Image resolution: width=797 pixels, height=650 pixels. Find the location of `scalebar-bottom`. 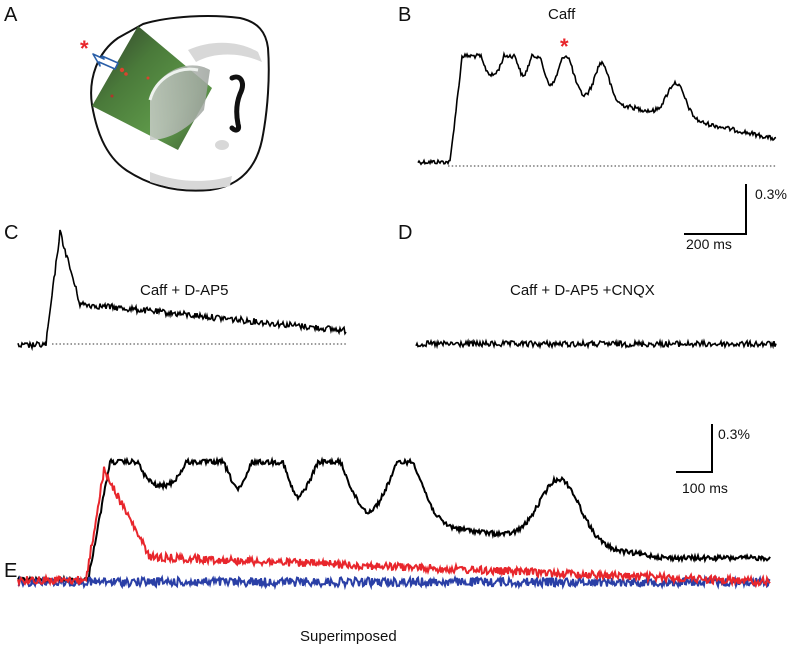

scalebar-bottom is located at coordinates (694, 448).